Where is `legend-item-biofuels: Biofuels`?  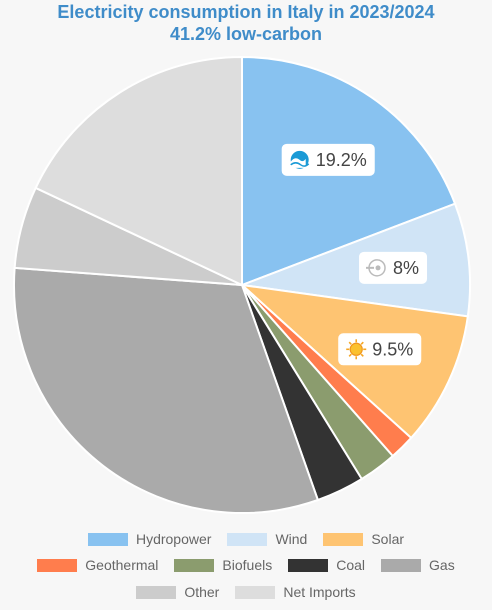
legend-item-biofuels: Biofuels is located at coordinates (223, 565).